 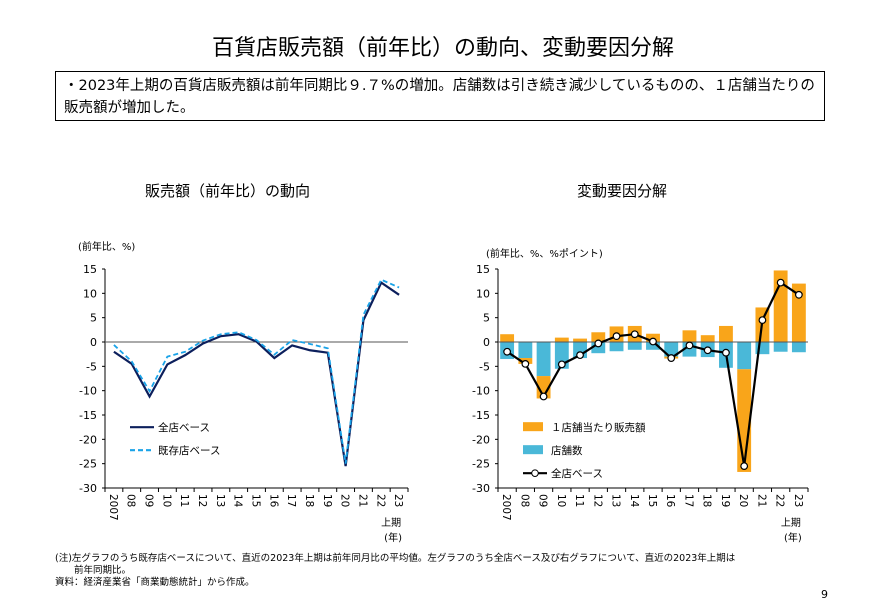 What do you see at coordinates (228, 191) in the screenshot?
I see `left-chart-title: 販売額（前年比）の動向` at bounding box center [228, 191].